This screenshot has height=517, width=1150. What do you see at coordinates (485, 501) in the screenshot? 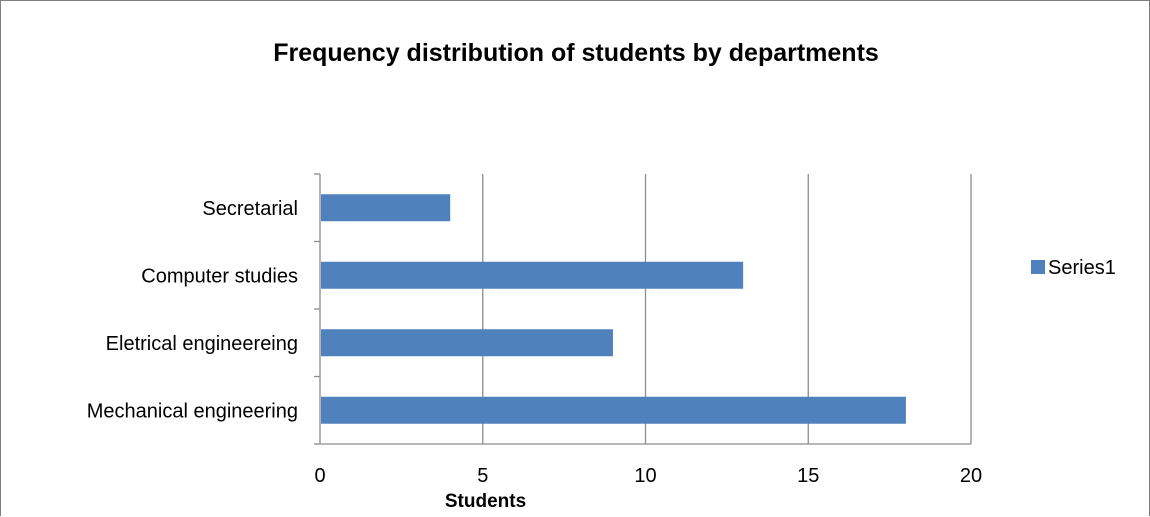
I see `x-axis-title: Students` at bounding box center [485, 501].